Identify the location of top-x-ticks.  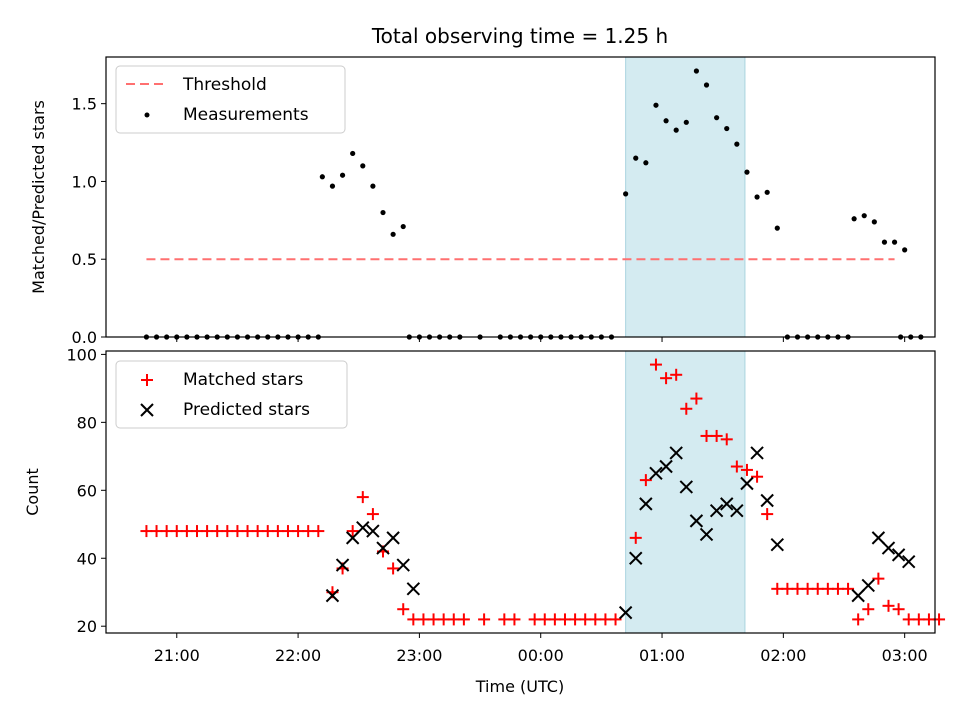
(541, 339).